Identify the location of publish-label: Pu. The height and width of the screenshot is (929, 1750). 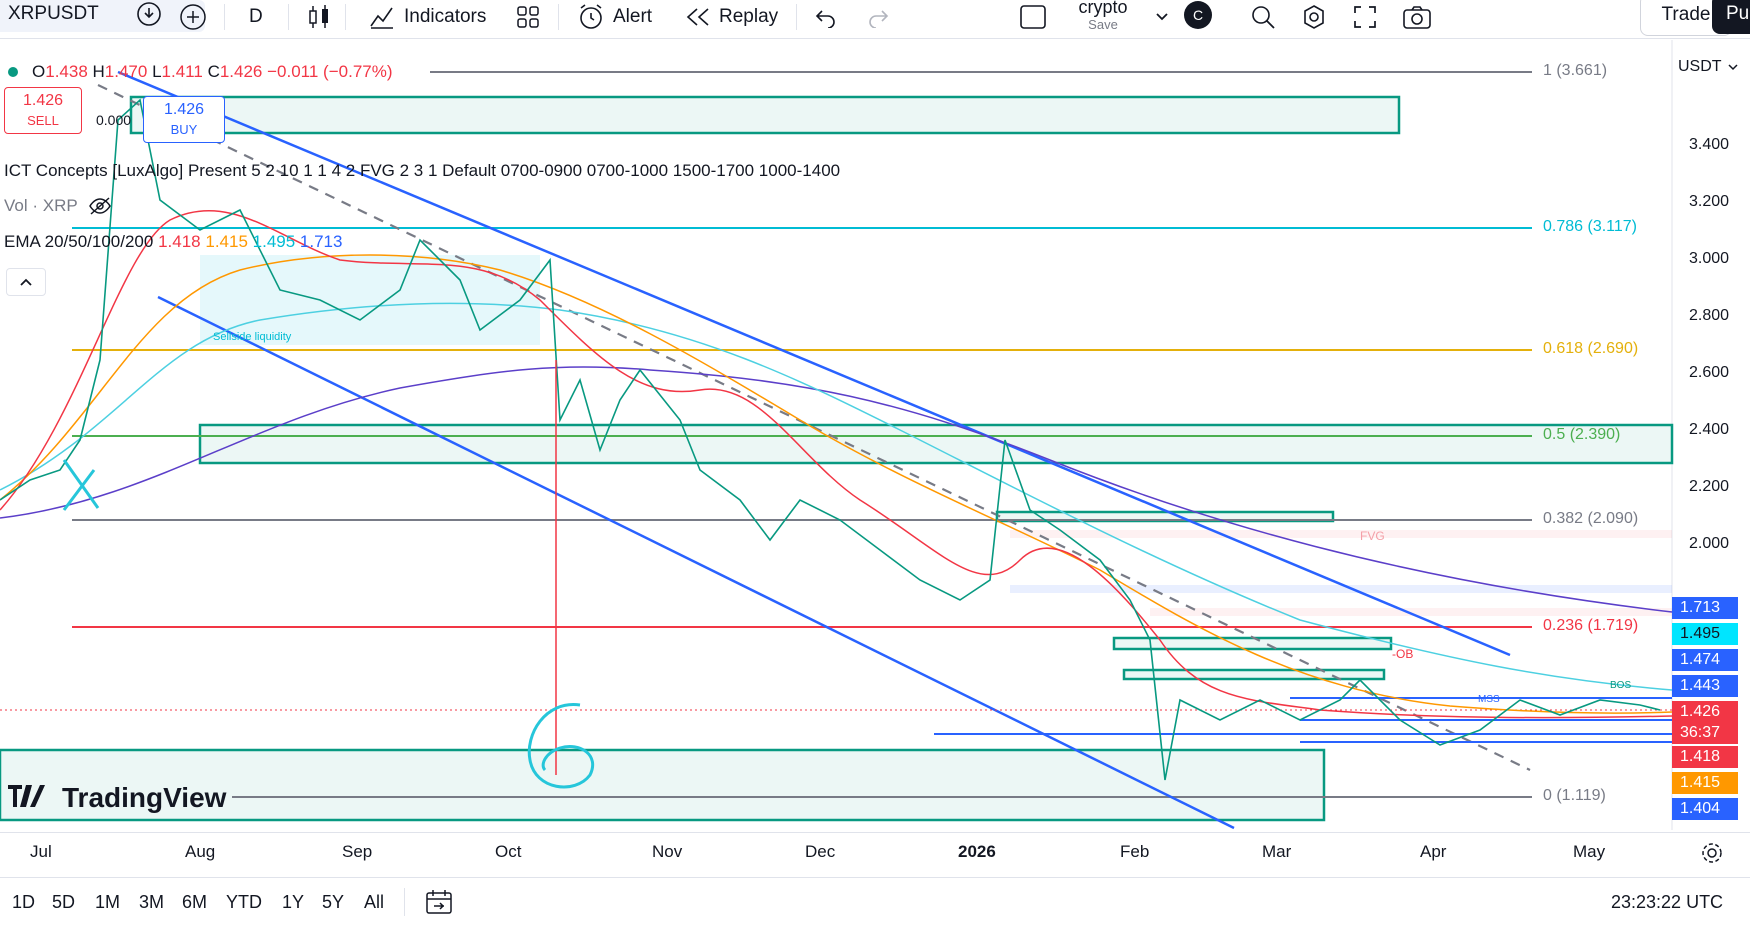
(1738, 13).